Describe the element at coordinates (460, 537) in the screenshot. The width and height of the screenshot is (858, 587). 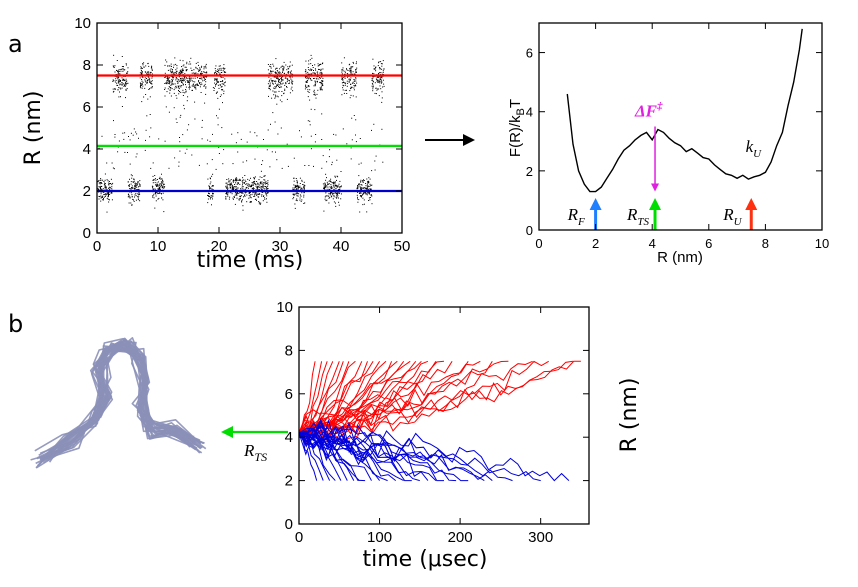
I see `x-tick-label: 200` at that location.